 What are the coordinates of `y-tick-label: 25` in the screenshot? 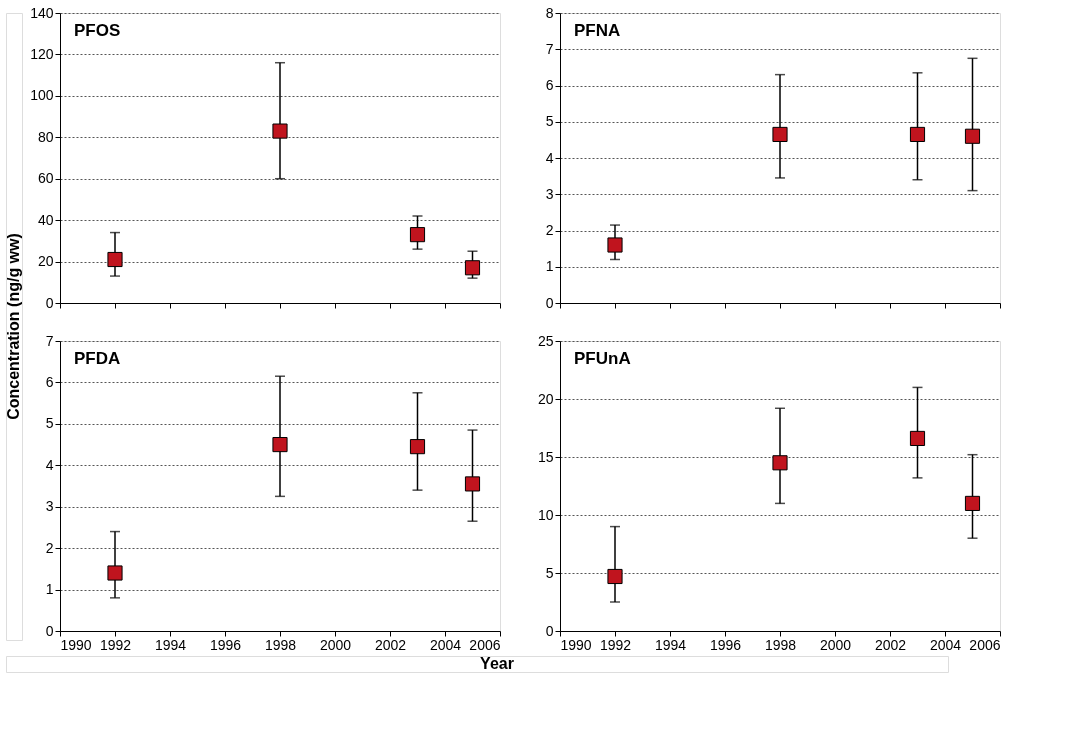 It's located at (545, 340).